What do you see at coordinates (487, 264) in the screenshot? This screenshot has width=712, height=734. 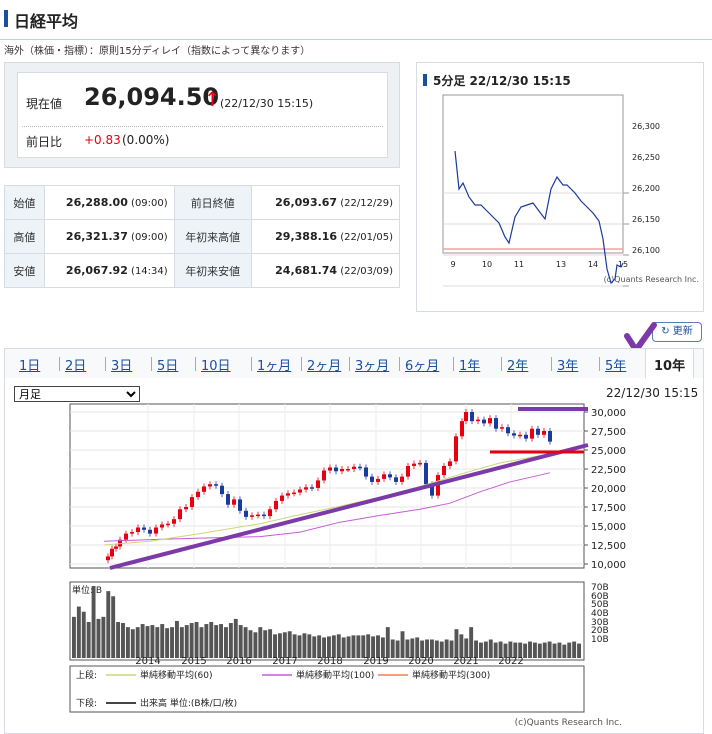 I see `x-tick-label: 10` at bounding box center [487, 264].